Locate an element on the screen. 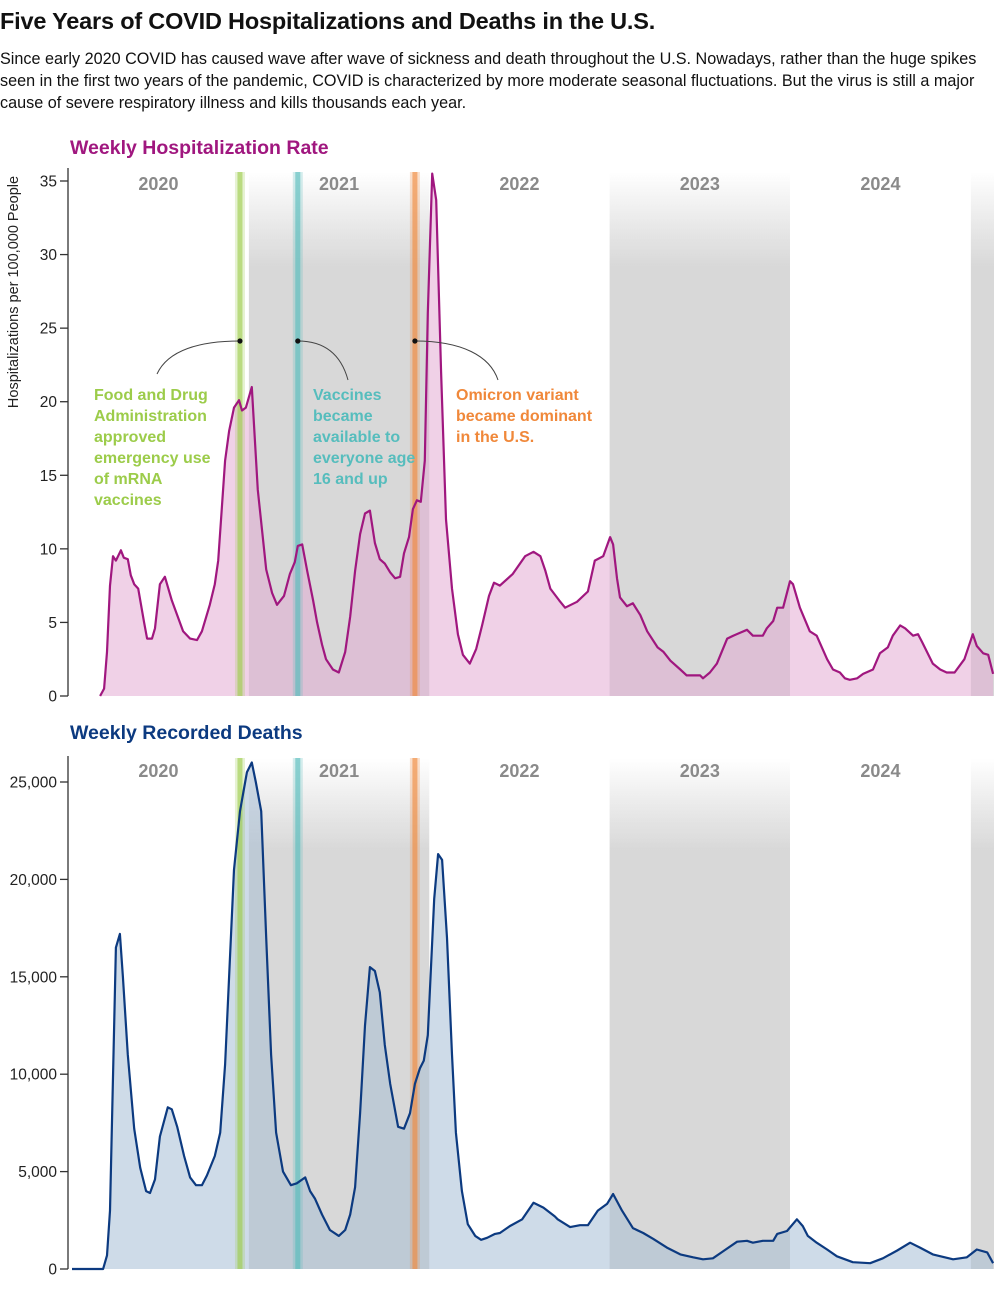 The image size is (1000, 1297). y-tick-label: 10,000 is located at coordinates (34, 1075).